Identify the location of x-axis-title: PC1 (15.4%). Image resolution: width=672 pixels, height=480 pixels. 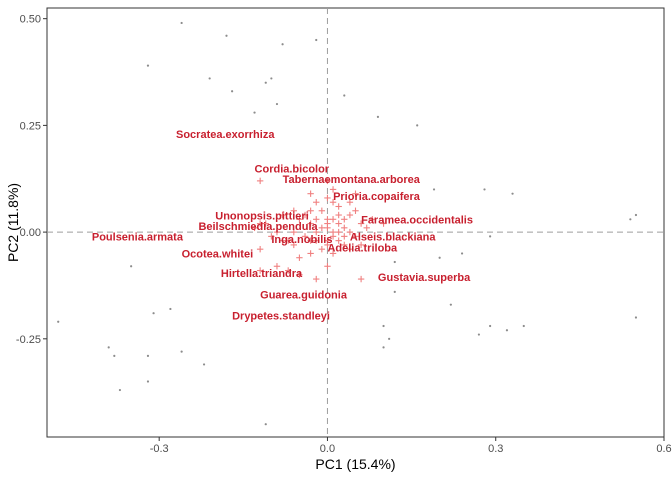
(355, 464).